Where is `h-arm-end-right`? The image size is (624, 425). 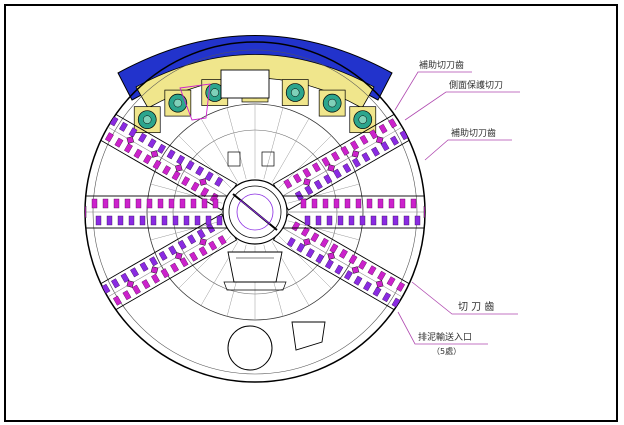
h-arm-end-right is located at coordinates (432, 212).